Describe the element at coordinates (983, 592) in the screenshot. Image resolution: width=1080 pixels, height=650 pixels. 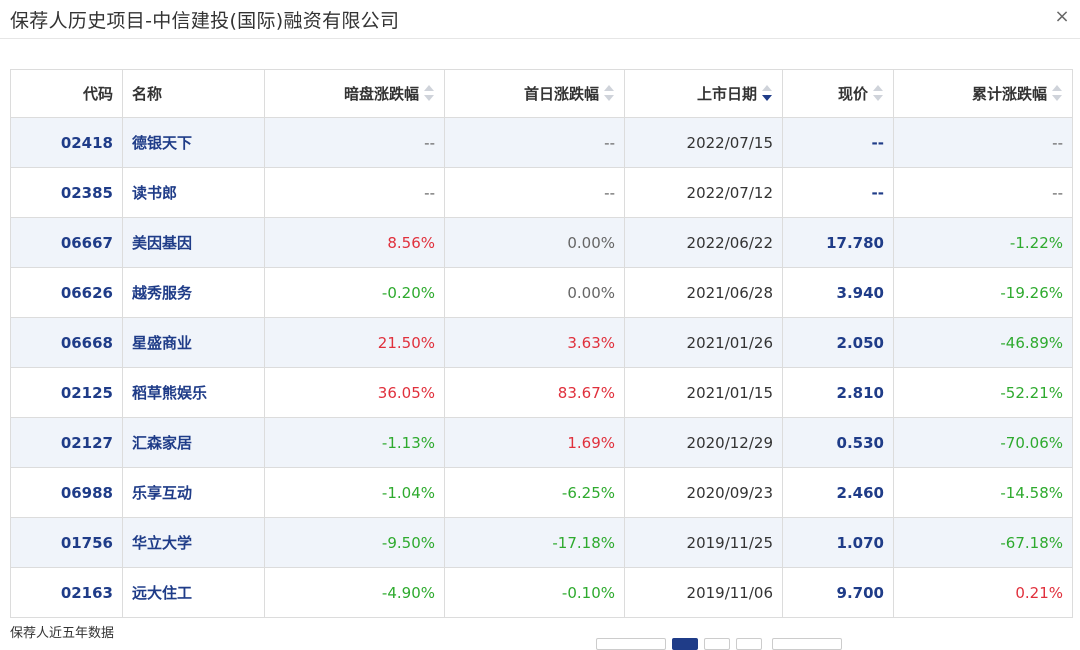
I see `cumulative-change: 0.21%` at that location.